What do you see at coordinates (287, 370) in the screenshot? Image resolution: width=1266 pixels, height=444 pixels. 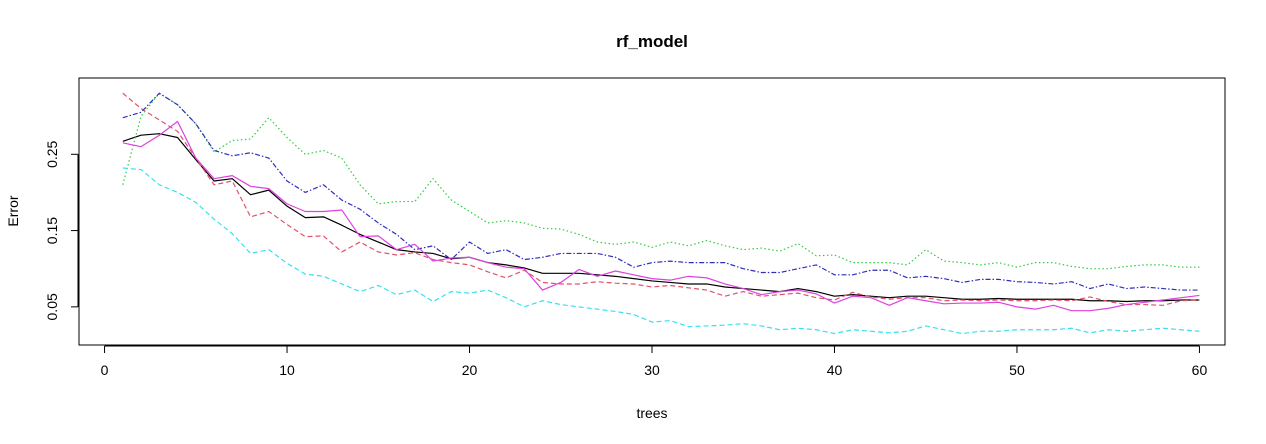 I see `x-tick-label: 10` at bounding box center [287, 370].